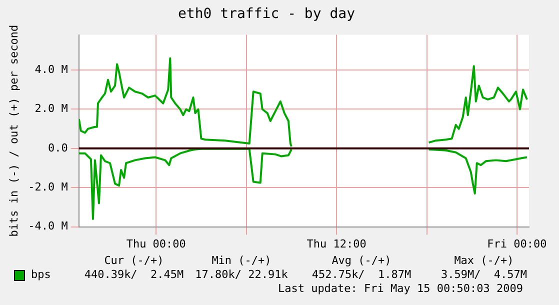 This screenshot has width=559, height=305. I want to click on y-axis-title: bits in (-) / out (+) per second, so click(13, 130).